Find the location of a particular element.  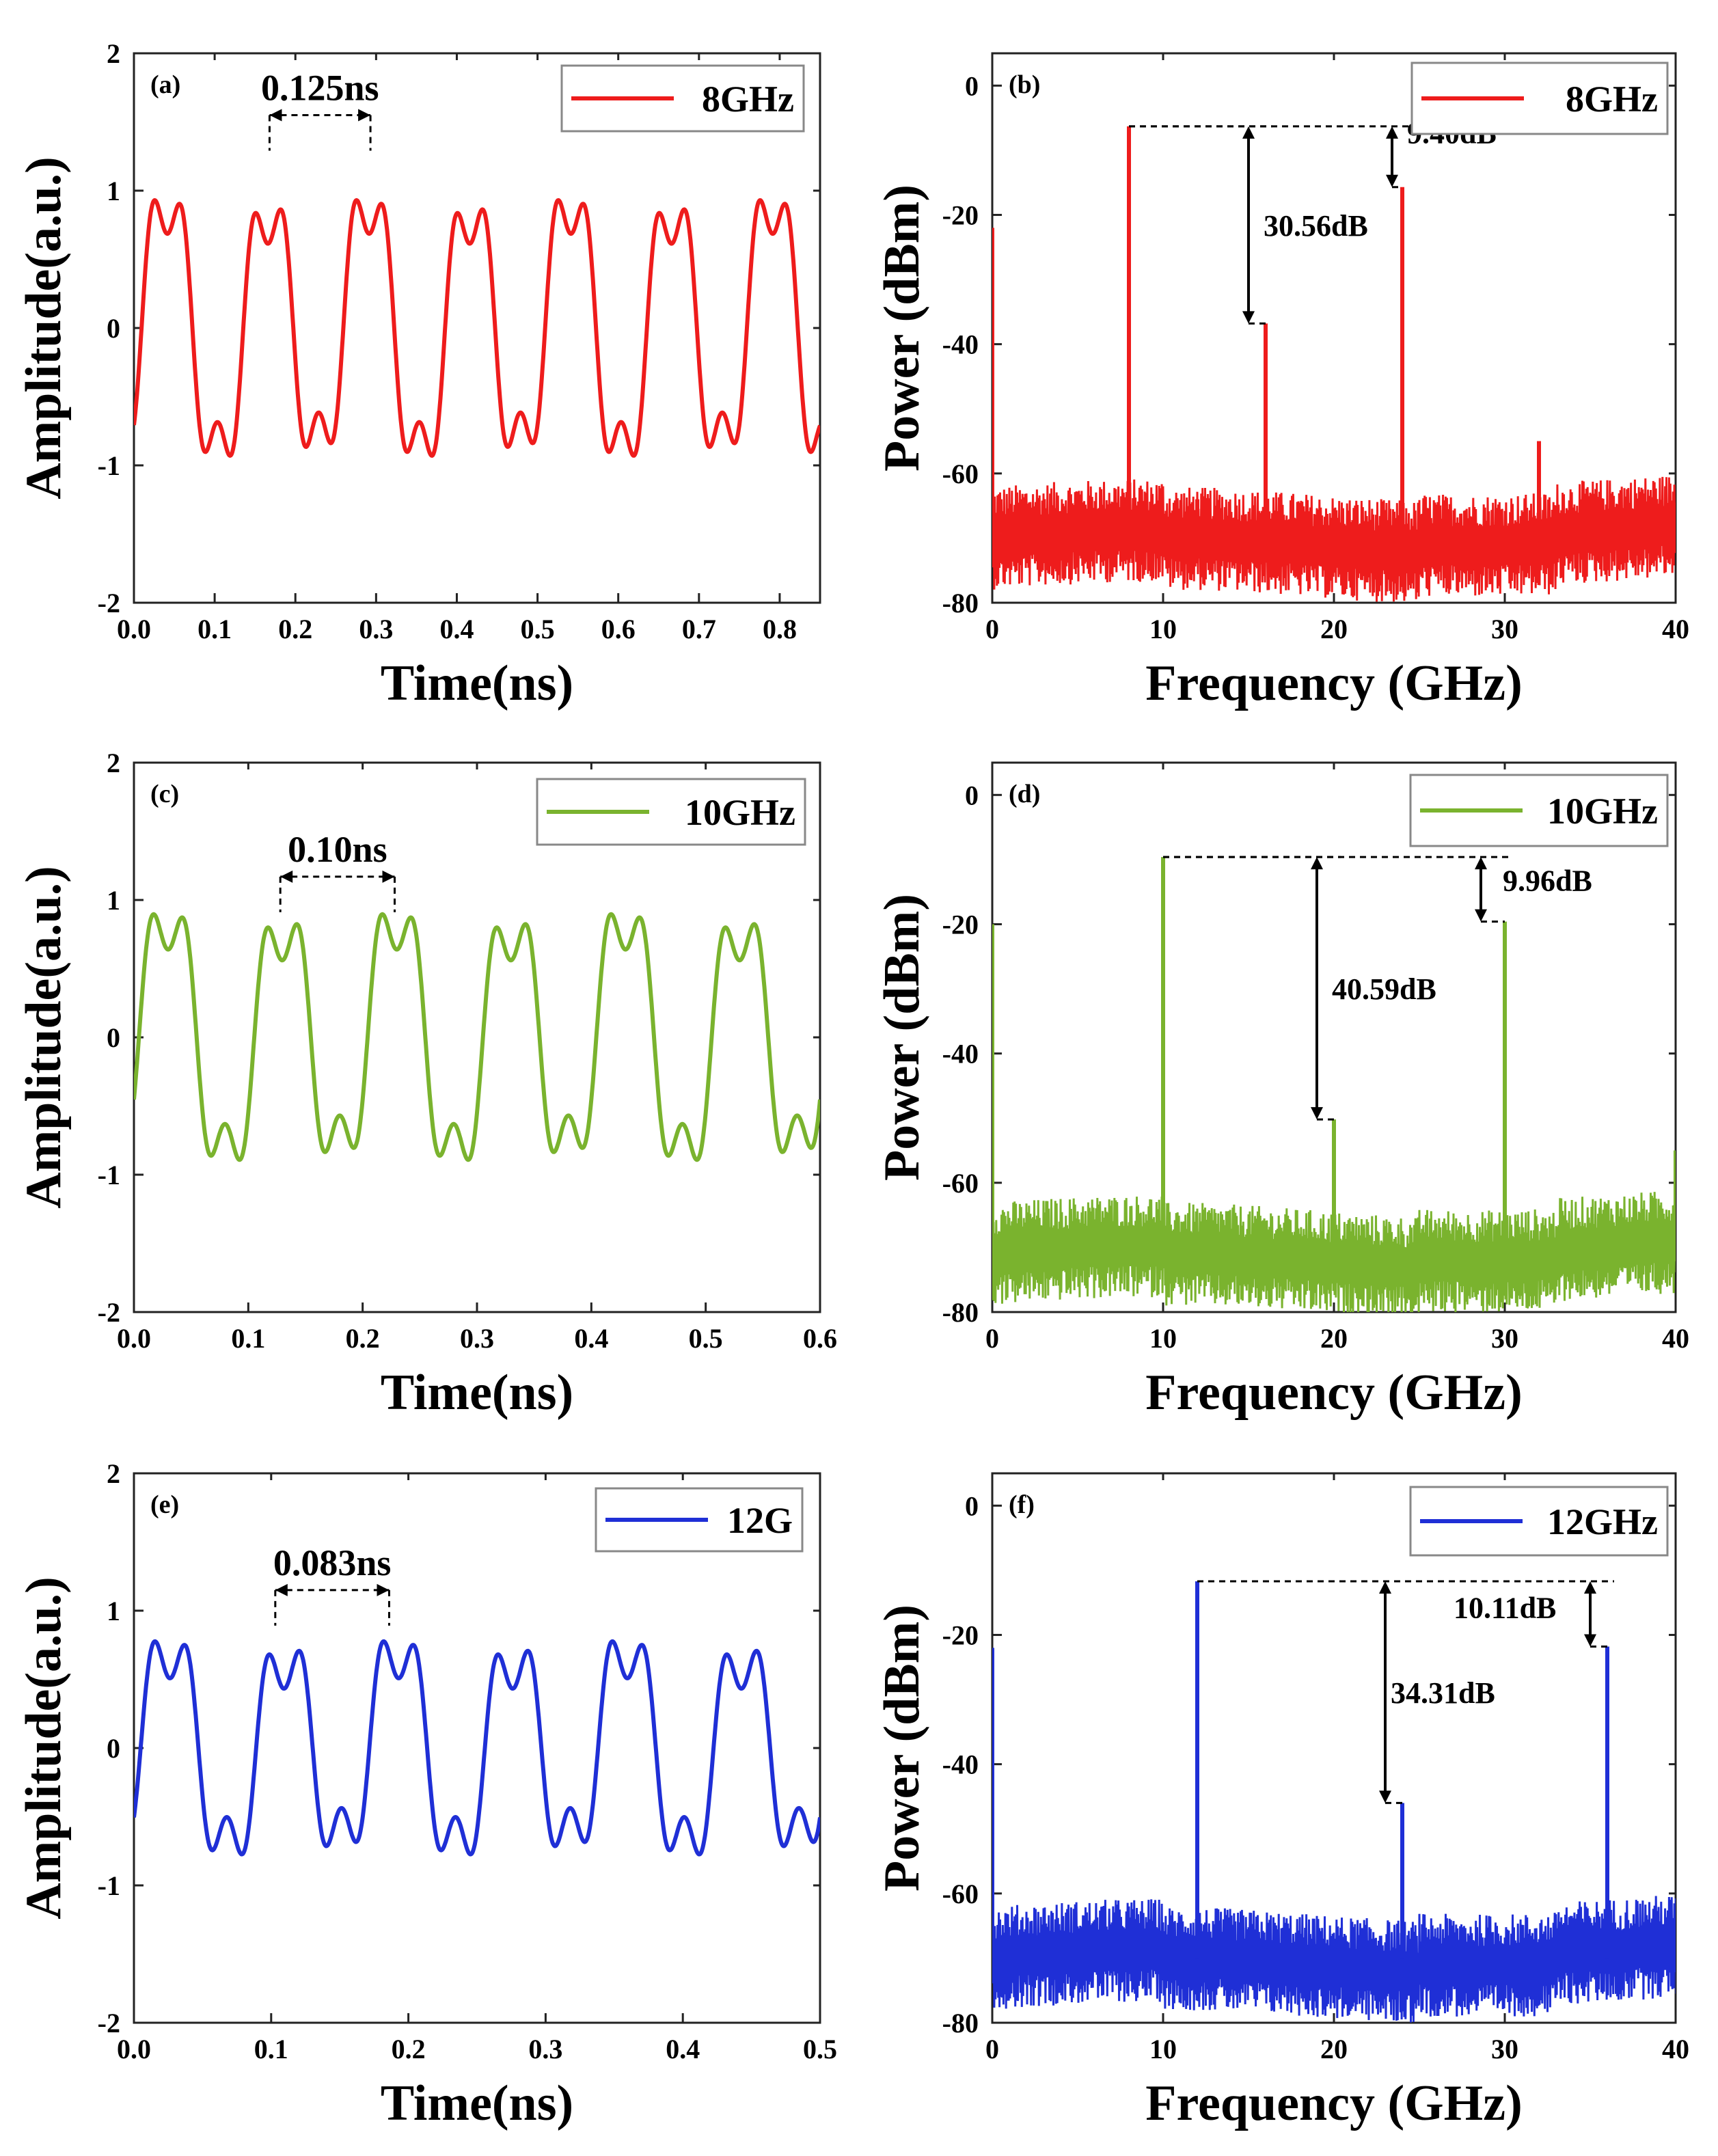

x-tick-label: 10 is located at coordinates (1163, 1338).